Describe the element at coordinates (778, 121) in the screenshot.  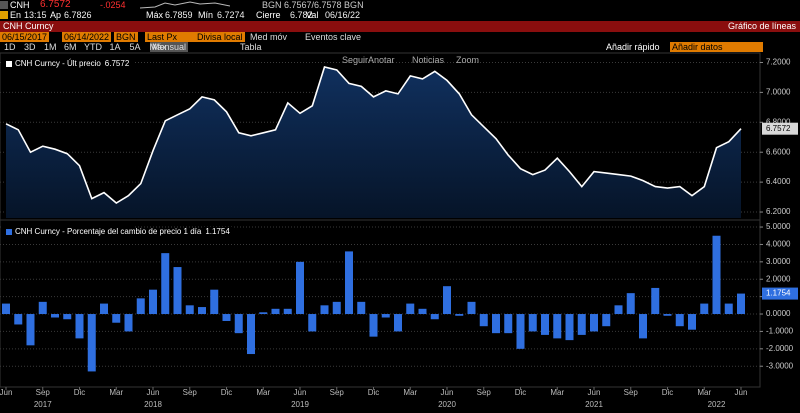
I see `y-tick-label: 6.8000` at that location.